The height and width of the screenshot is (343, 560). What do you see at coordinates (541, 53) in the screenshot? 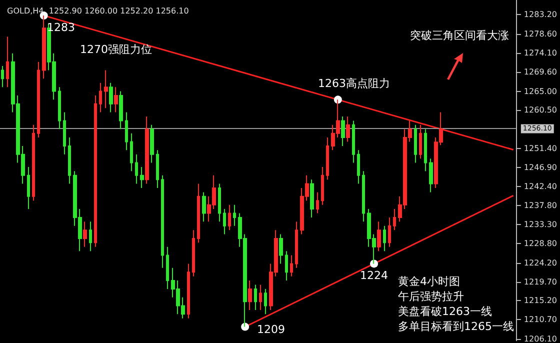
I see `y-tick-label: 1274.10` at bounding box center [541, 53].